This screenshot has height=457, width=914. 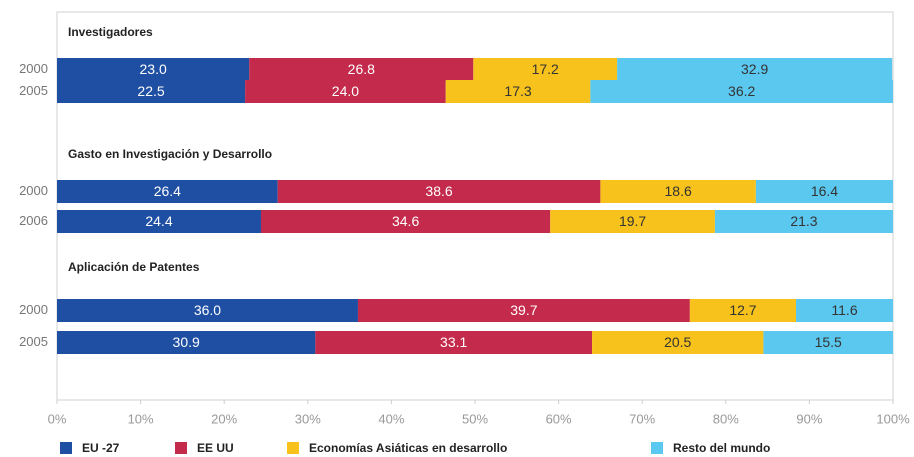 I want to click on value-label: 26.4, so click(x=167, y=191).